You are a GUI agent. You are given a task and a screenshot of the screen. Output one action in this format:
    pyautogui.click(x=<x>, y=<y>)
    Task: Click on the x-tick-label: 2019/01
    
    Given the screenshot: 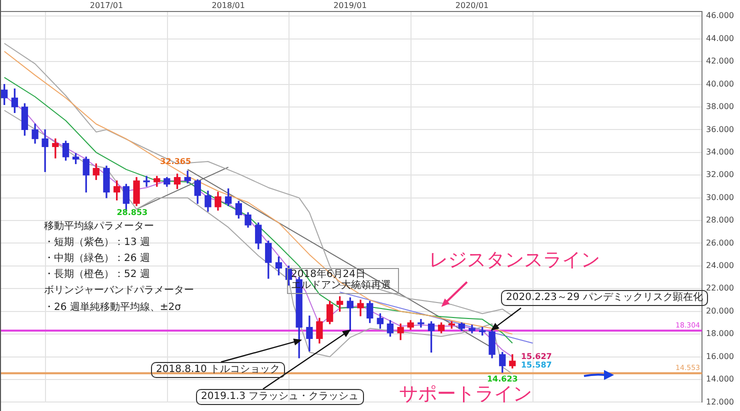 What is the action you would take?
    pyautogui.click(x=350, y=5)
    